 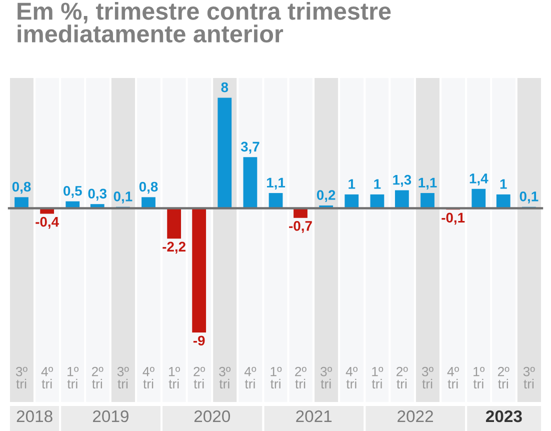 I want to click on x2-tick-label: 2021, so click(x=314, y=416).